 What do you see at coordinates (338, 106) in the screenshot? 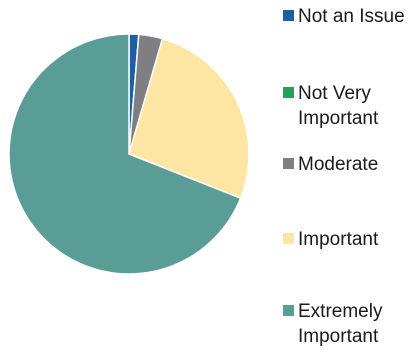
I see `legend-label-not-very-important: Not Very Important` at bounding box center [338, 106].